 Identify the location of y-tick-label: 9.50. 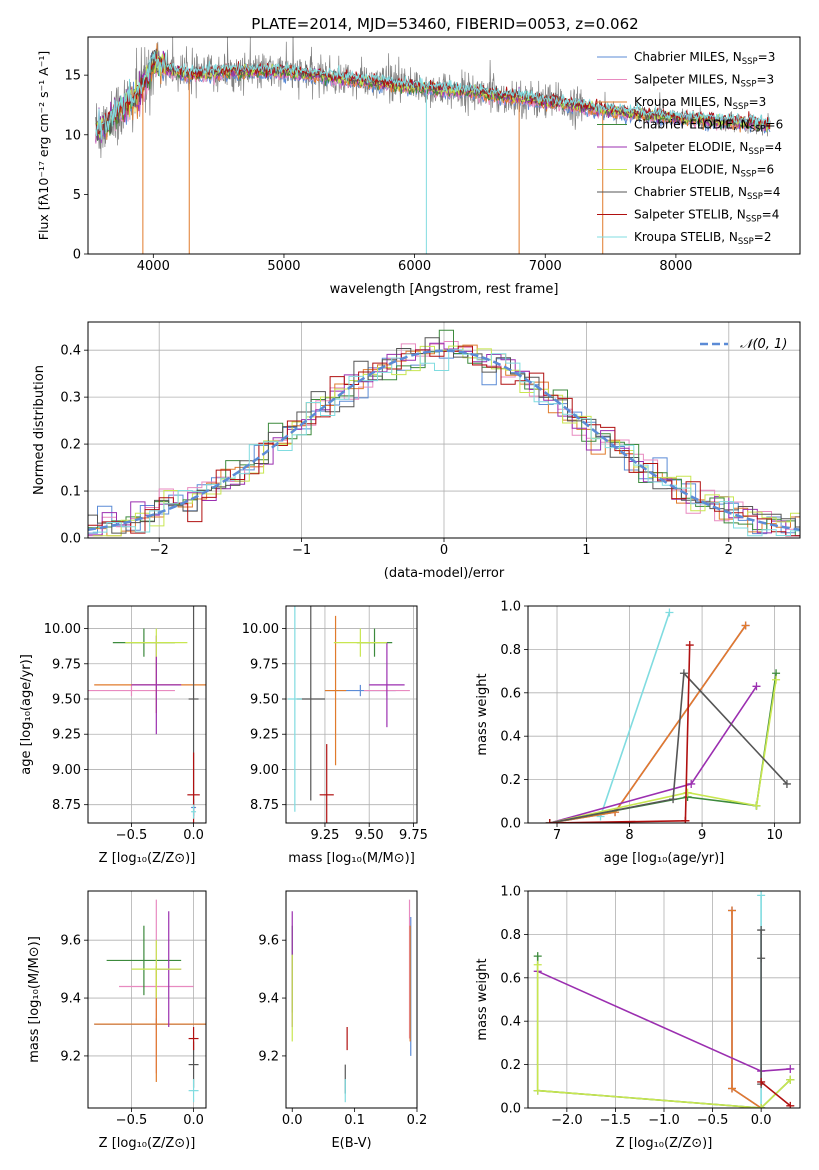
(264, 700).